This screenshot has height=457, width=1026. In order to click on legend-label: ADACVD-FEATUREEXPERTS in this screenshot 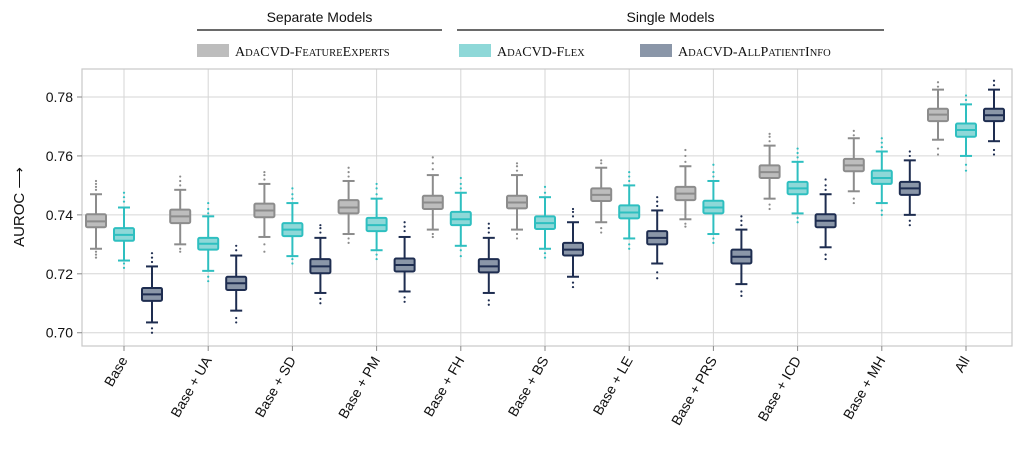, I will do `click(312, 52)`.